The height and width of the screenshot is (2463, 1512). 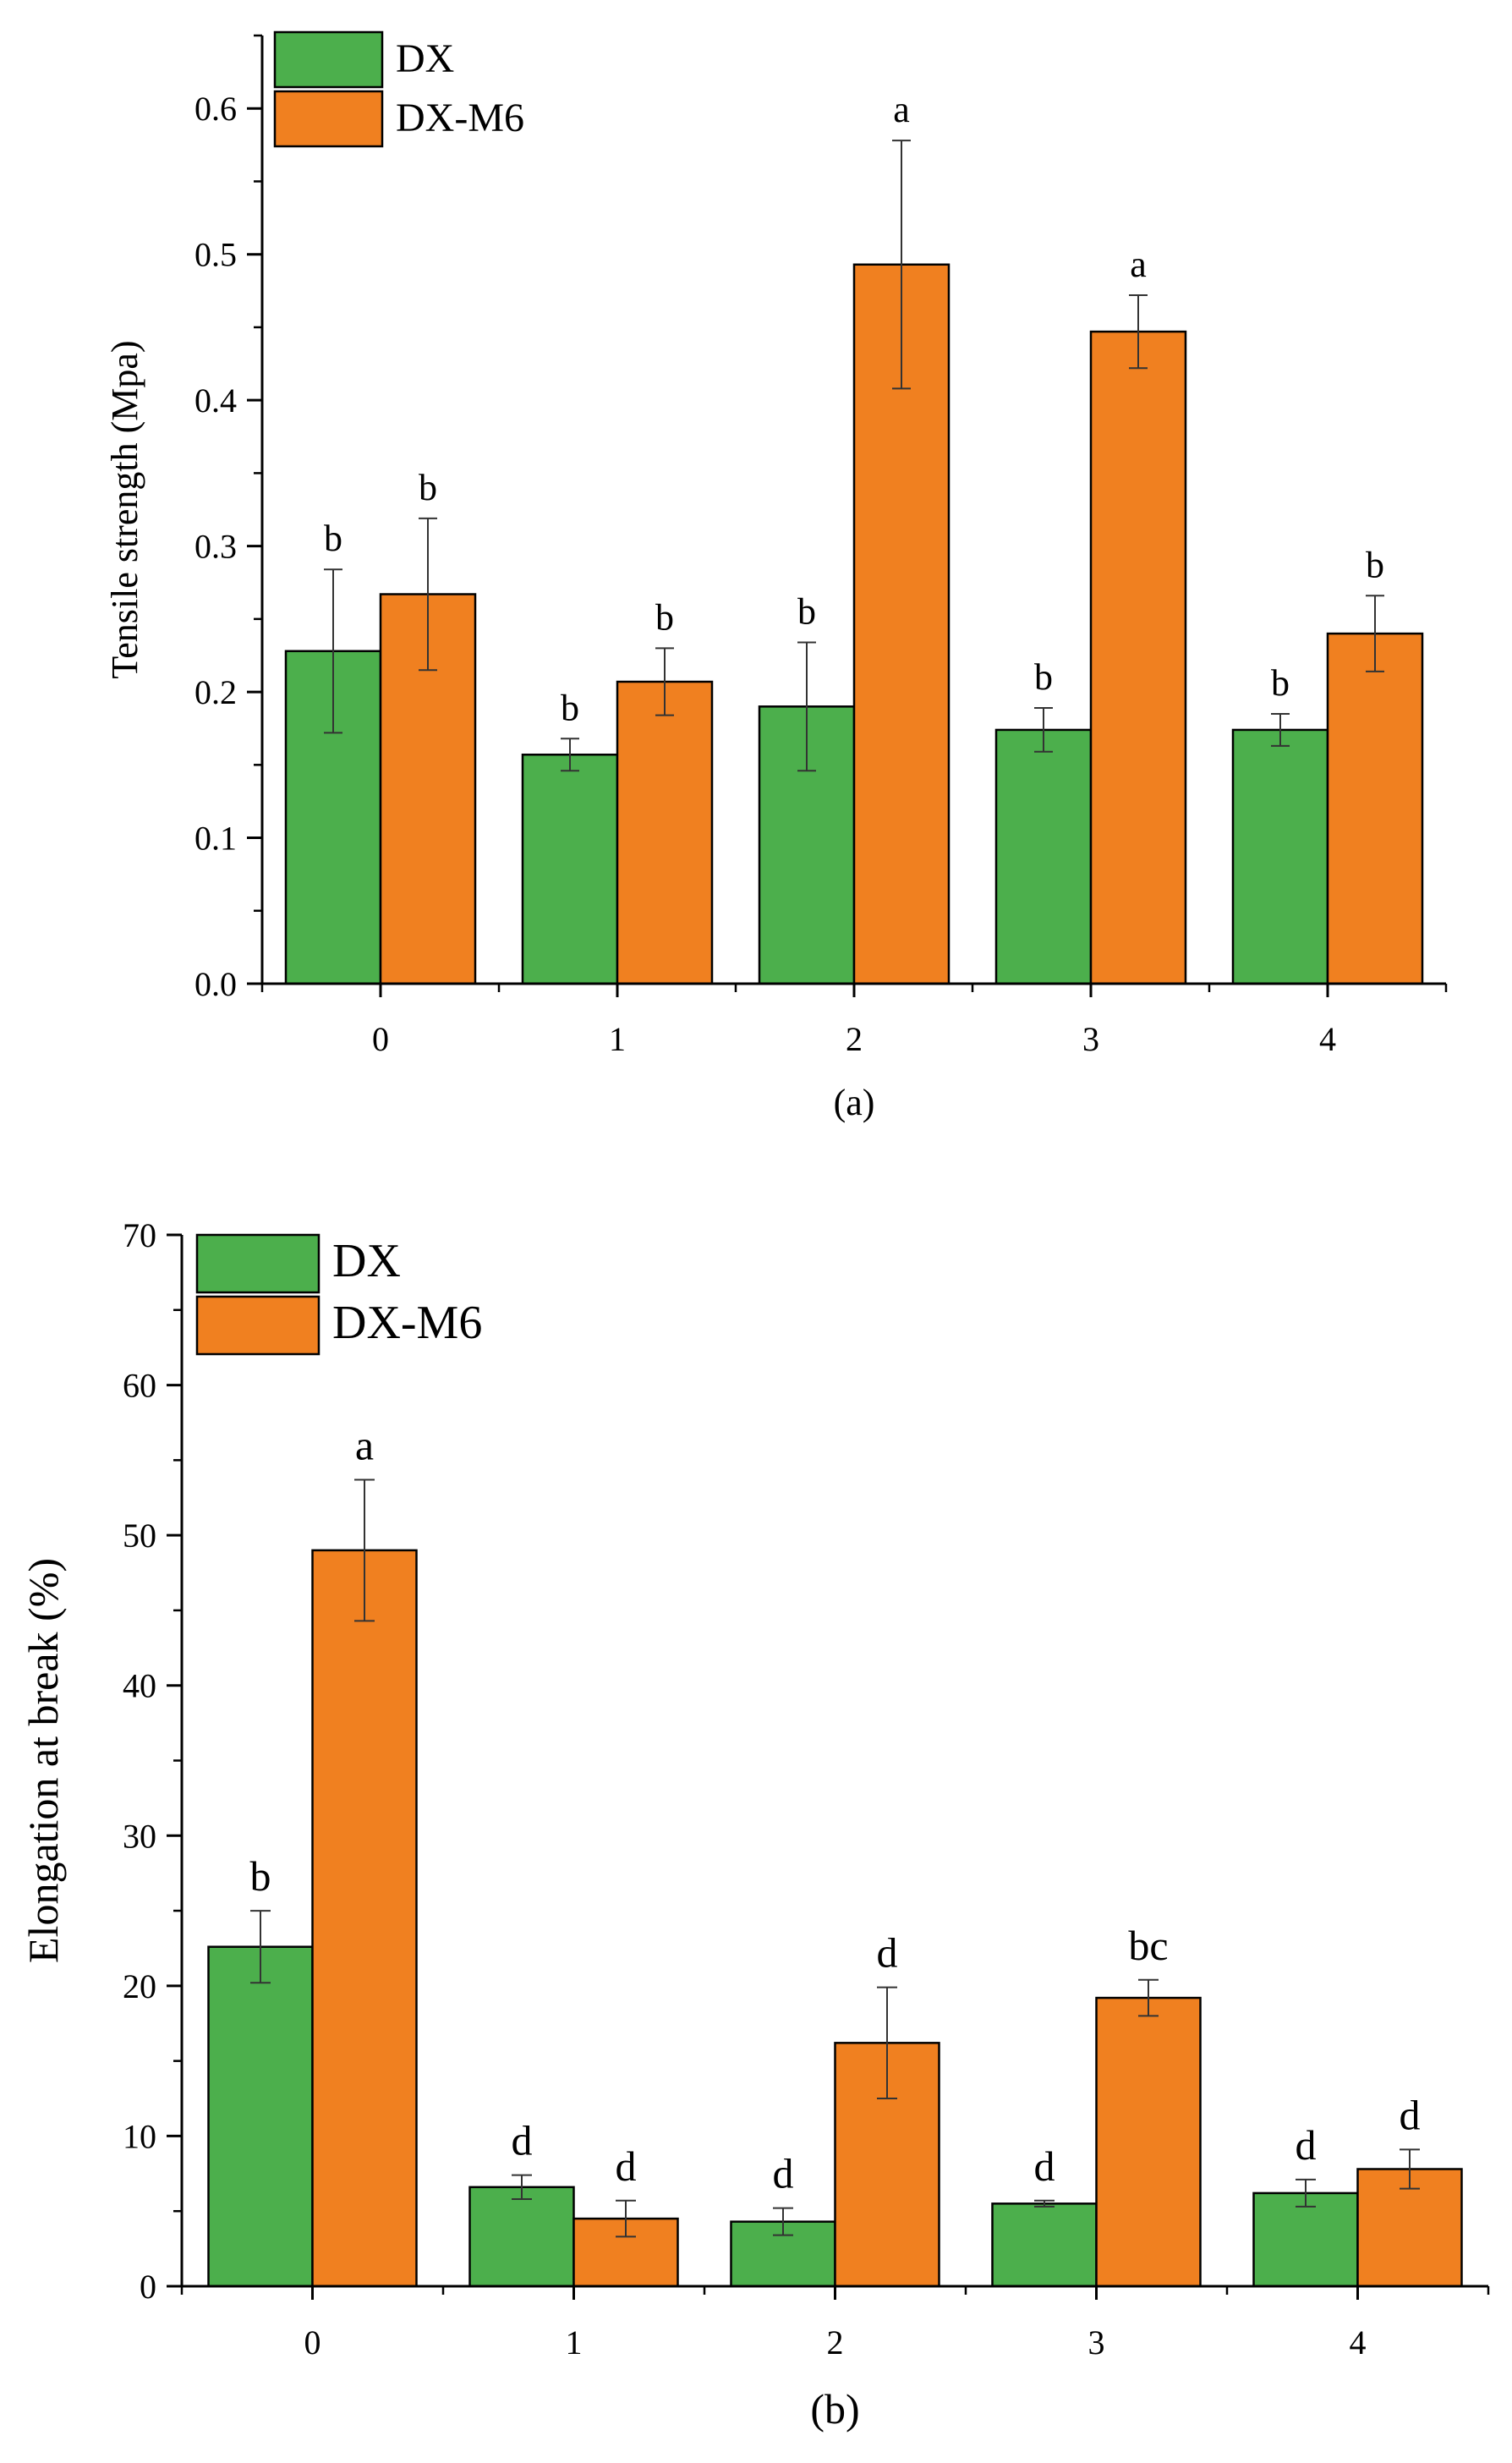 I want to click on significance-label: bc, so click(x=1148, y=1945).